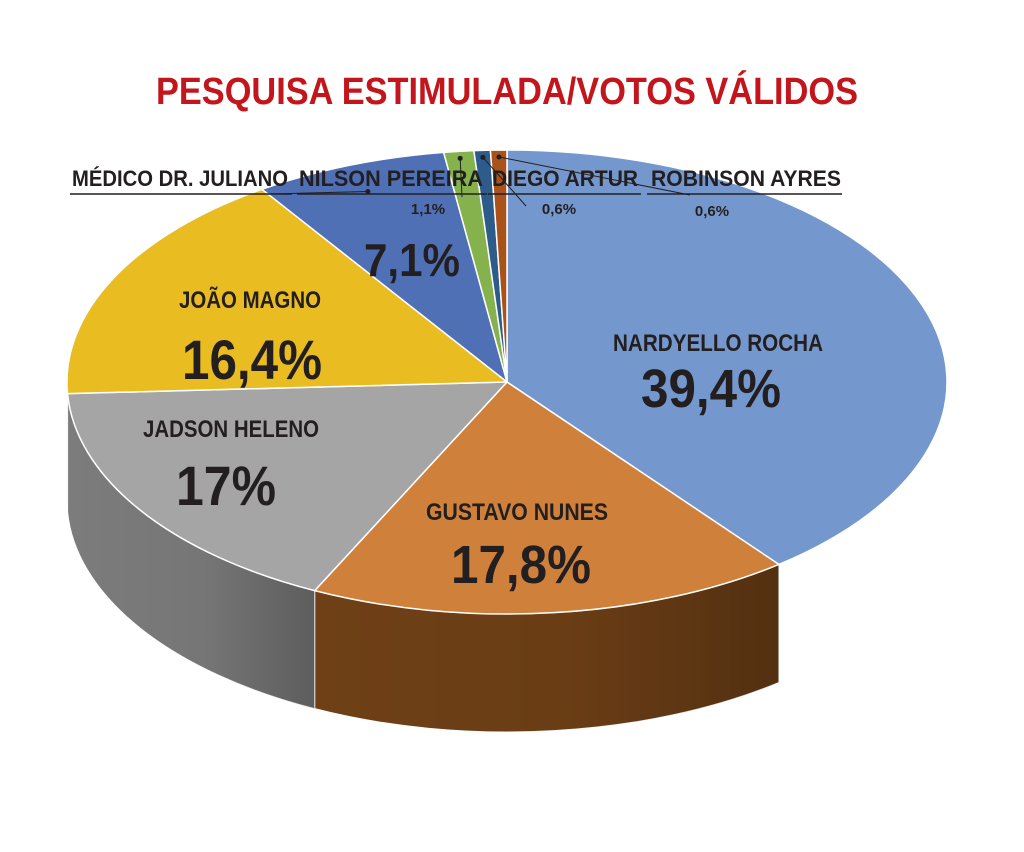  What do you see at coordinates (546, 498) in the screenshot?
I see `pie-slice-gustavo-nunes` at bounding box center [546, 498].